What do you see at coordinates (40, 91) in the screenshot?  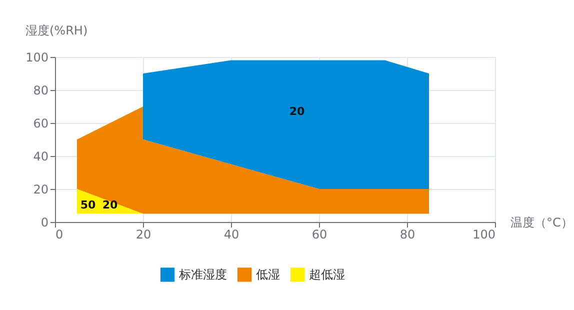 I see `y-tick-label: 80` at bounding box center [40, 91].